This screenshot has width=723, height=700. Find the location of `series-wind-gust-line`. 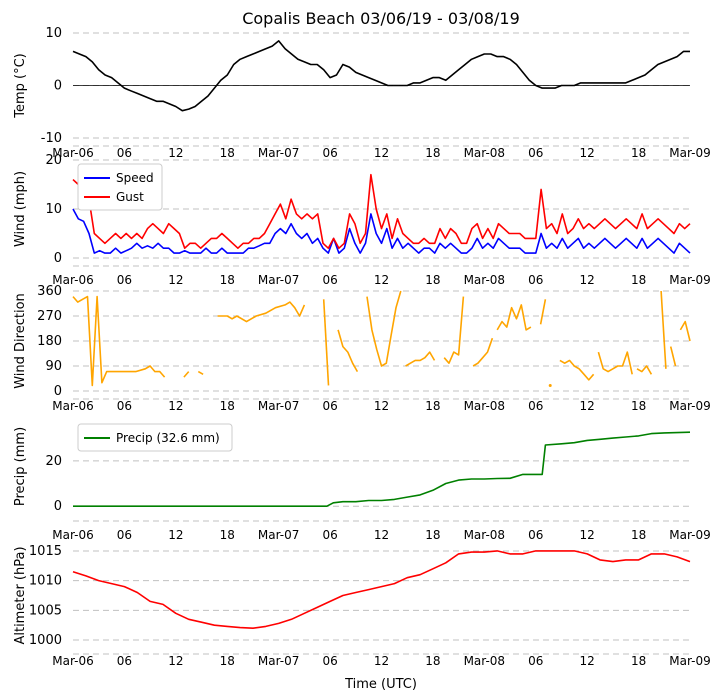

series-wind-gust-line is located at coordinates (381, 211).